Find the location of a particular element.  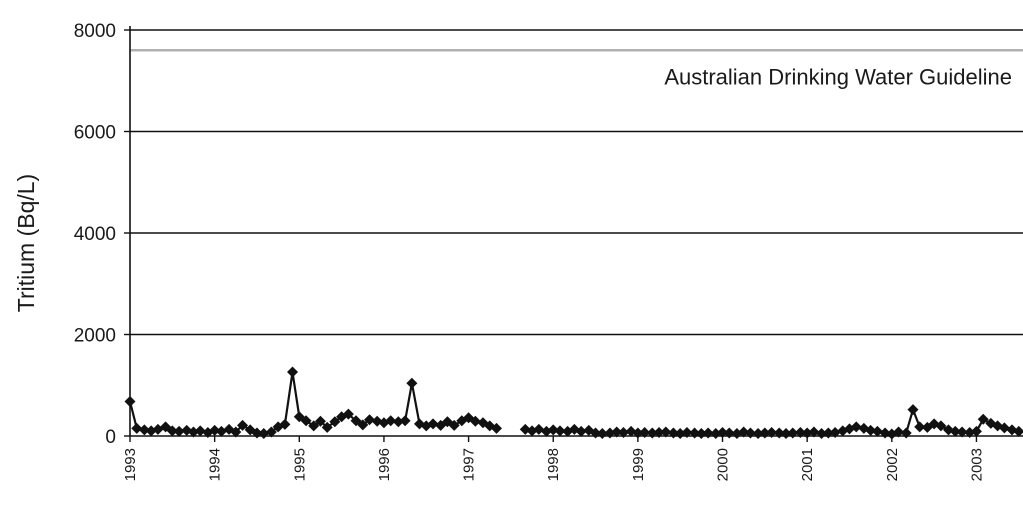

y-tick-label: 4000 is located at coordinates (95, 234).